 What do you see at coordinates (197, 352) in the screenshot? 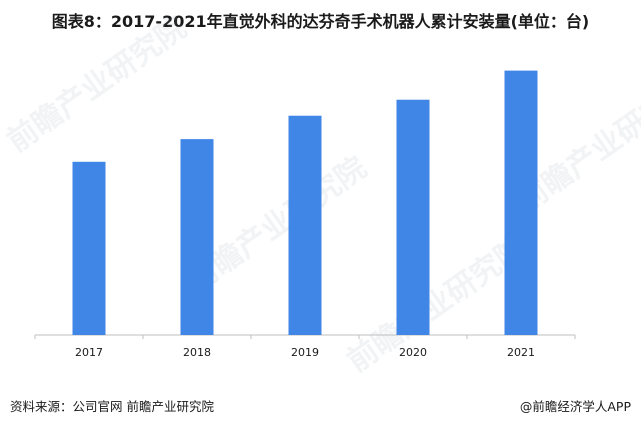
I see `x-tick-label: 2018` at bounding box center [197, 352].